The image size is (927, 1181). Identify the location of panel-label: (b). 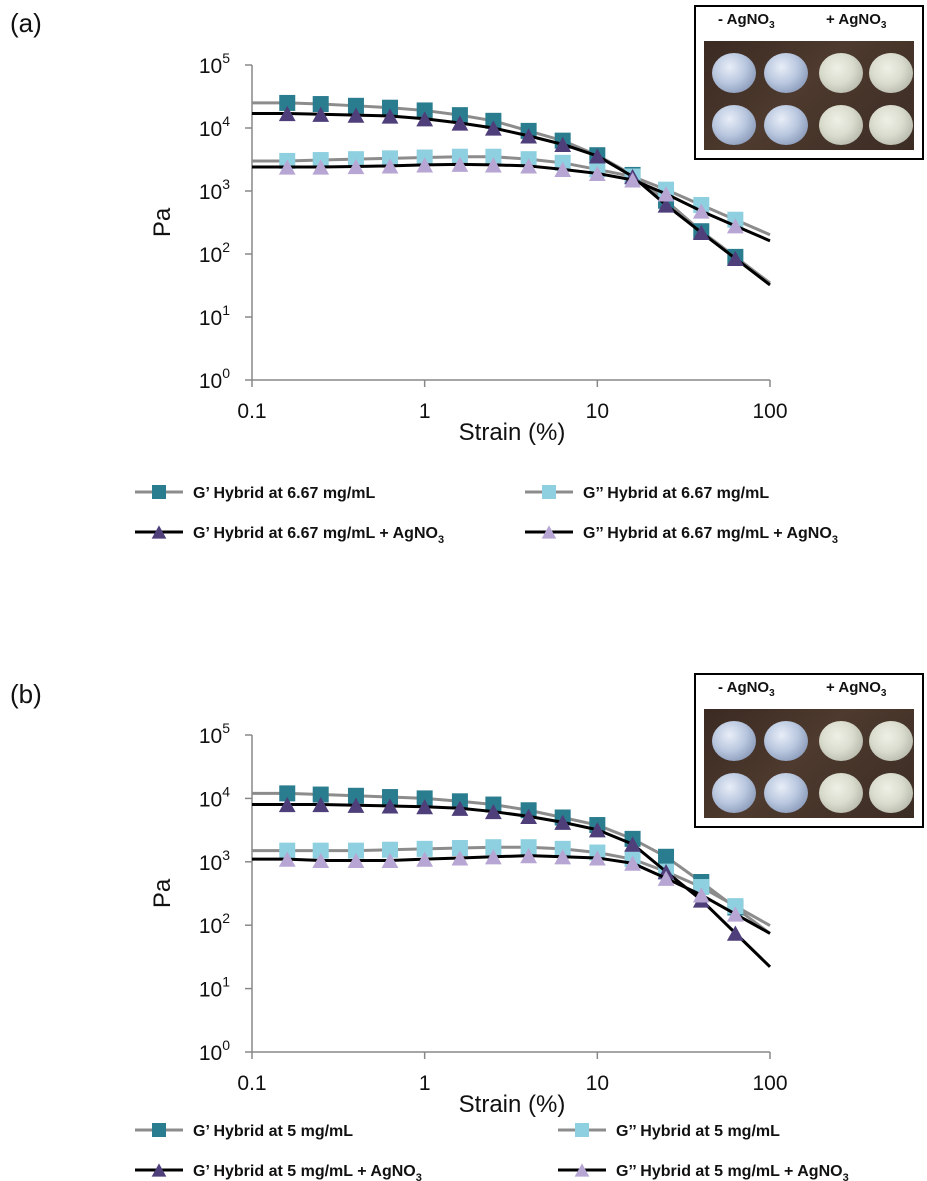
(26, 694).